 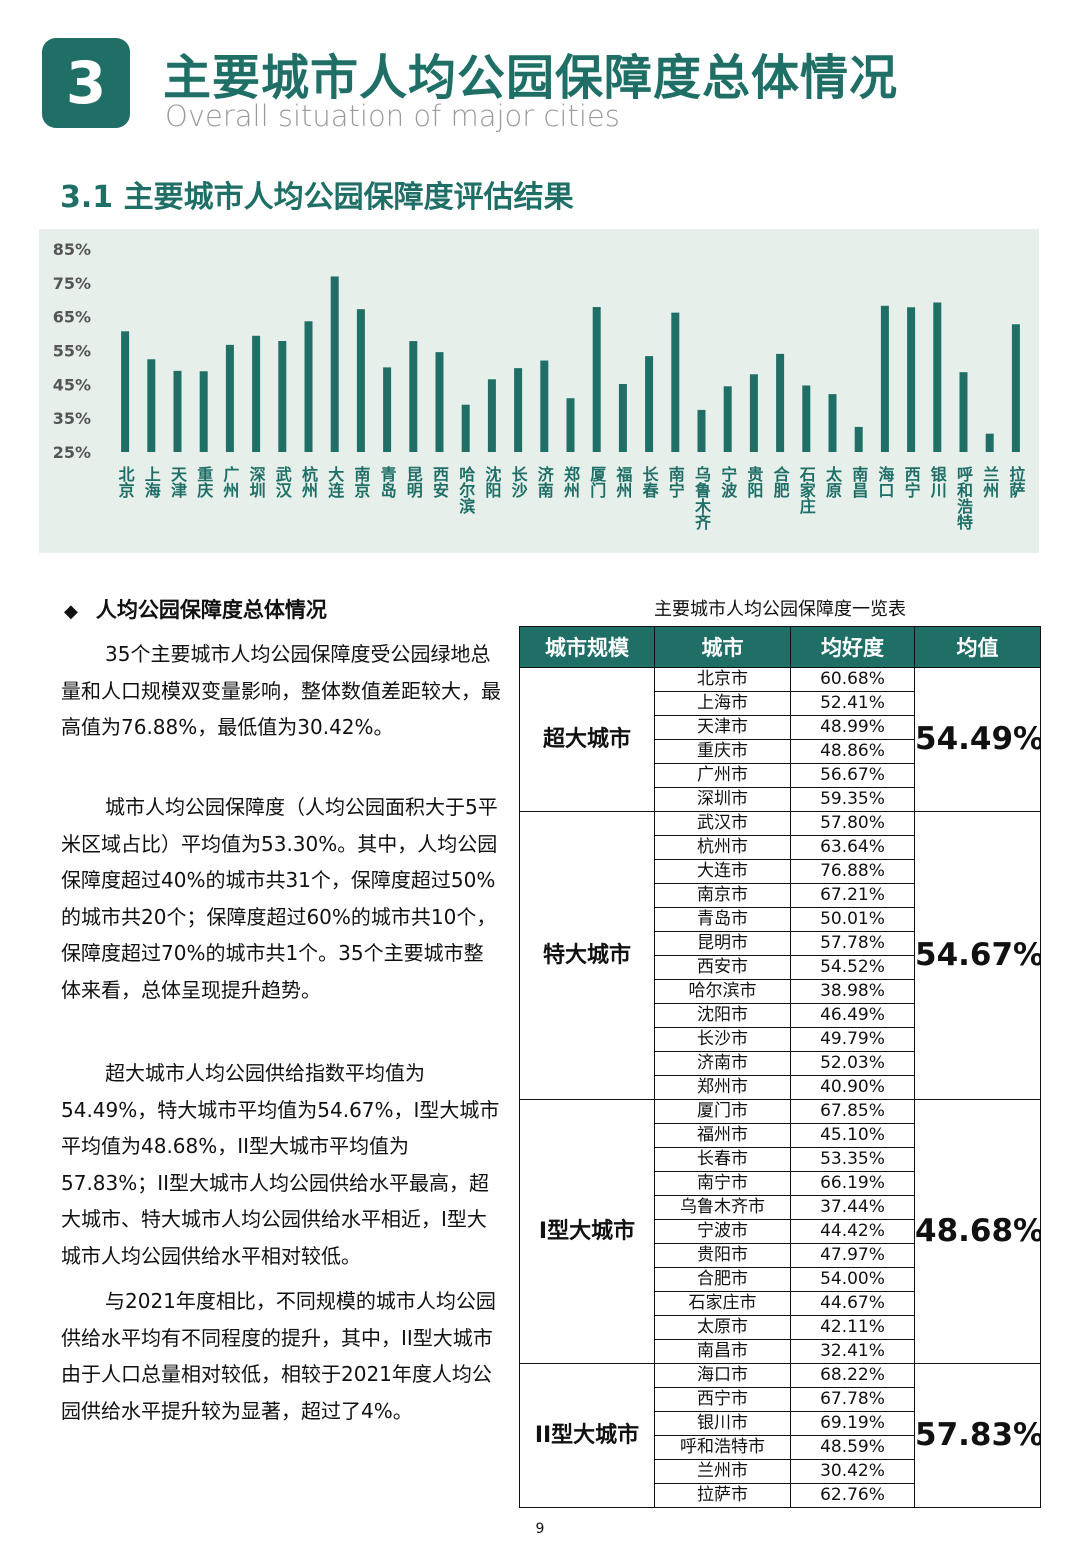 I want to click on table-row: 乌鲁木齐市 37.44%, so click(x=780, y=1207).